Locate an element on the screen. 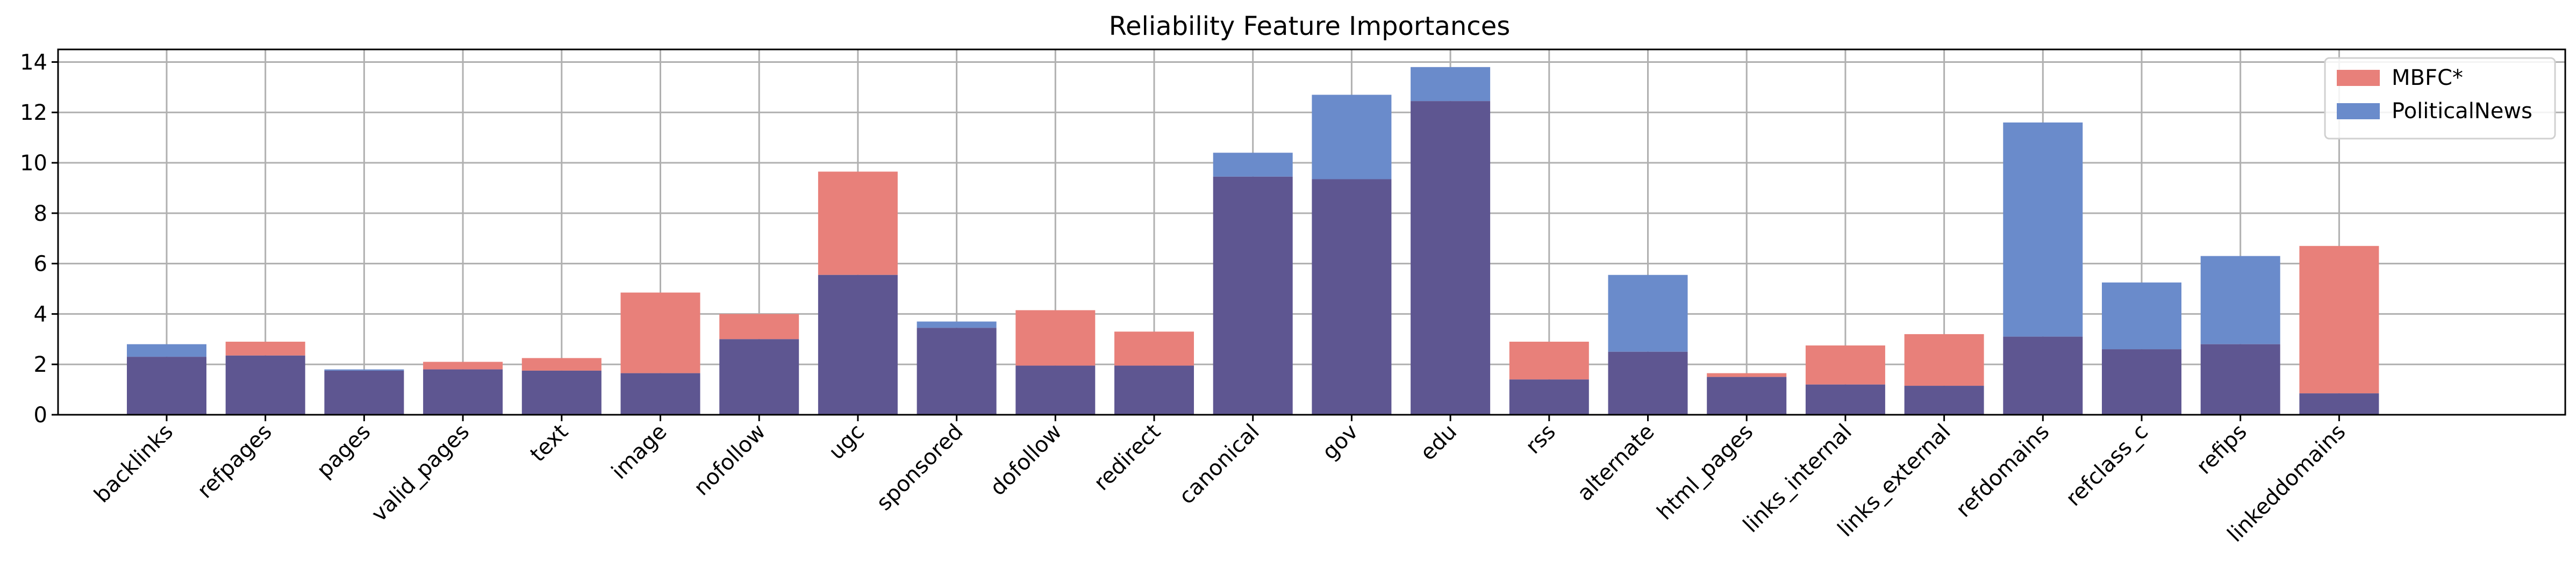 The width and height of the screenshot is (2576, 577). y-tick-label: 12 is located at coordinates (33, 112).